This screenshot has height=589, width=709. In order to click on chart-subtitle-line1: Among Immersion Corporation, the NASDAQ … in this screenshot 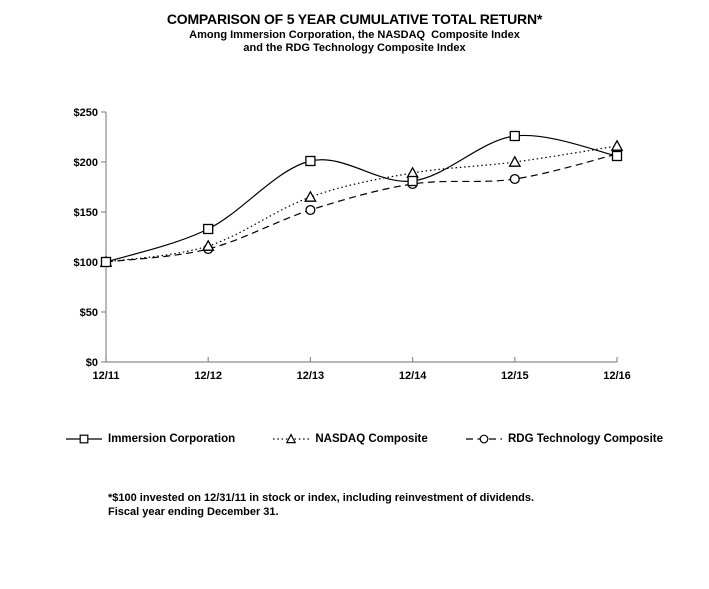, I will do `click(354, 35)`.